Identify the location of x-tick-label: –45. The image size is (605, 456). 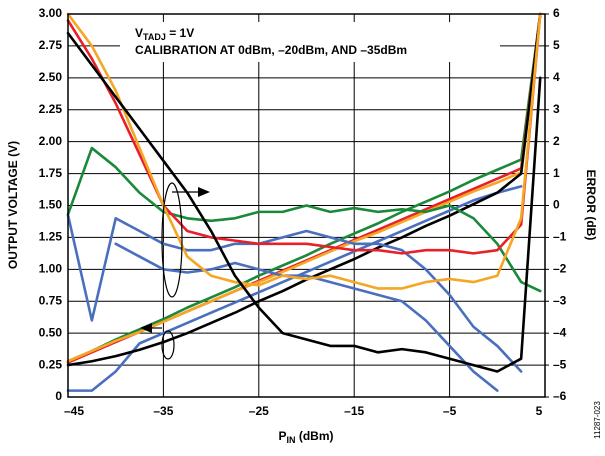
(74, 411).